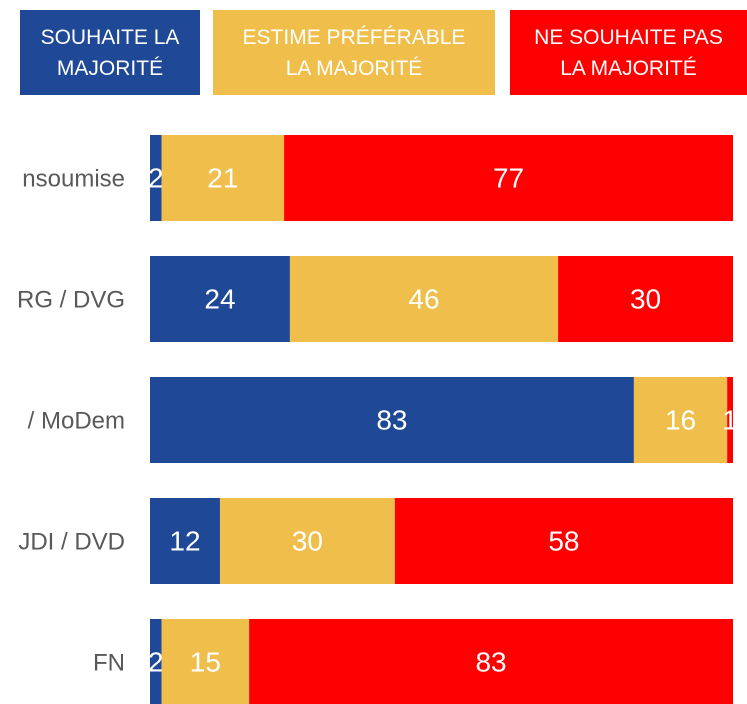  Describe the element at coordinates (109, 662) in the screenshot. I see `category-label: FN` at that location.